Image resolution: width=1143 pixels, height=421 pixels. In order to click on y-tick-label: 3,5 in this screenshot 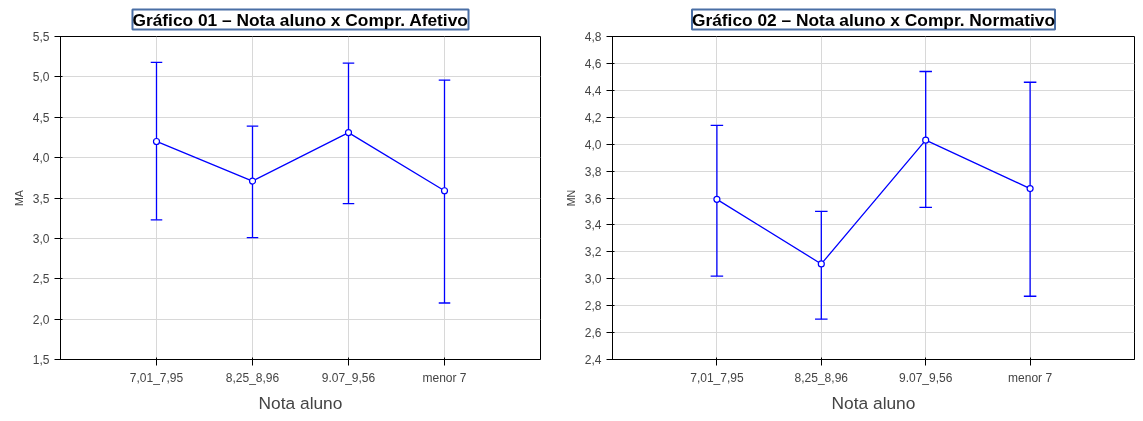, I will do `click(41, 198)`.